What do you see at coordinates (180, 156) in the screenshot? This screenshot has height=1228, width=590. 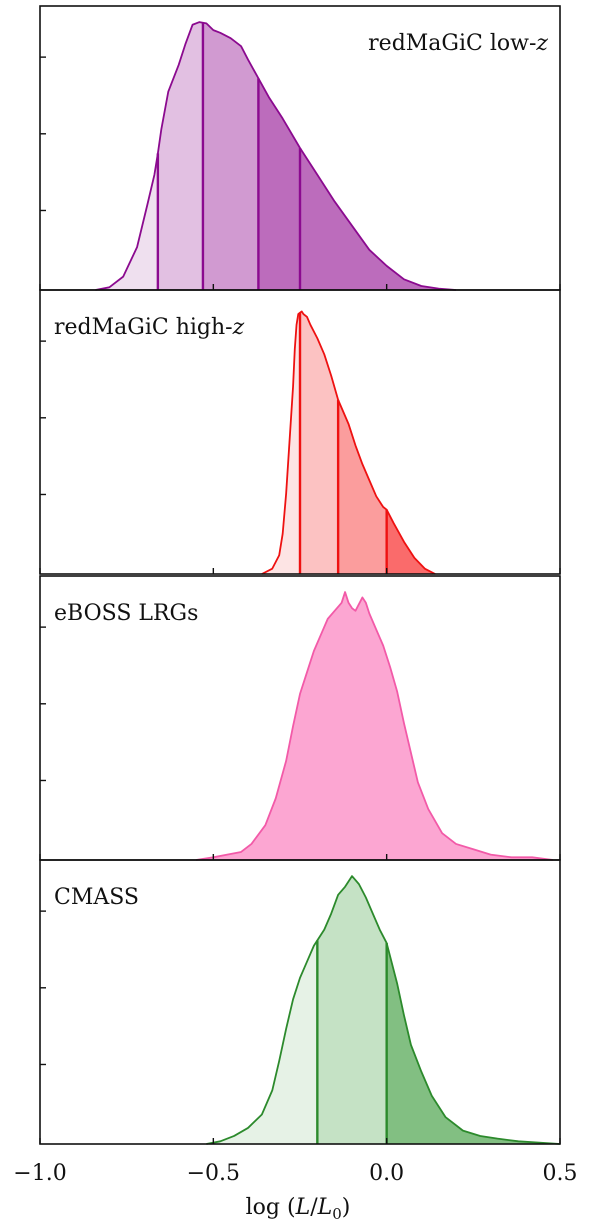 I see `redmagic-low-z-bin-2-fill` at bounding box center [180, 156].